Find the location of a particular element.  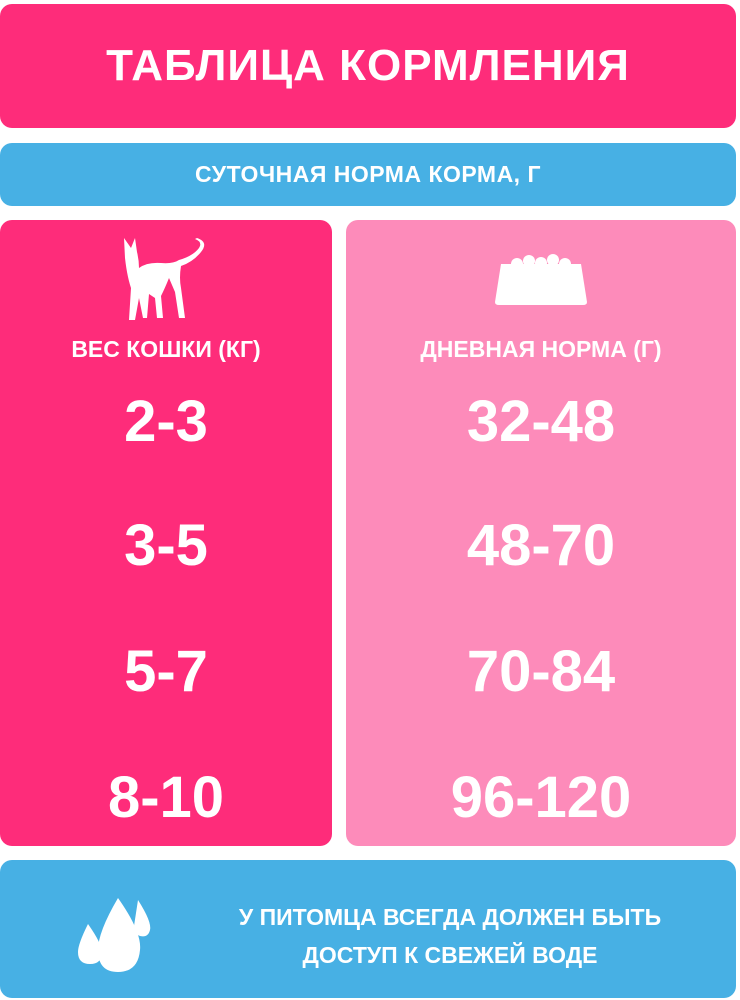

daily-norm-header: ДНЕВНАЯ НОРМА (Г) is located at coordinates (541, 349).